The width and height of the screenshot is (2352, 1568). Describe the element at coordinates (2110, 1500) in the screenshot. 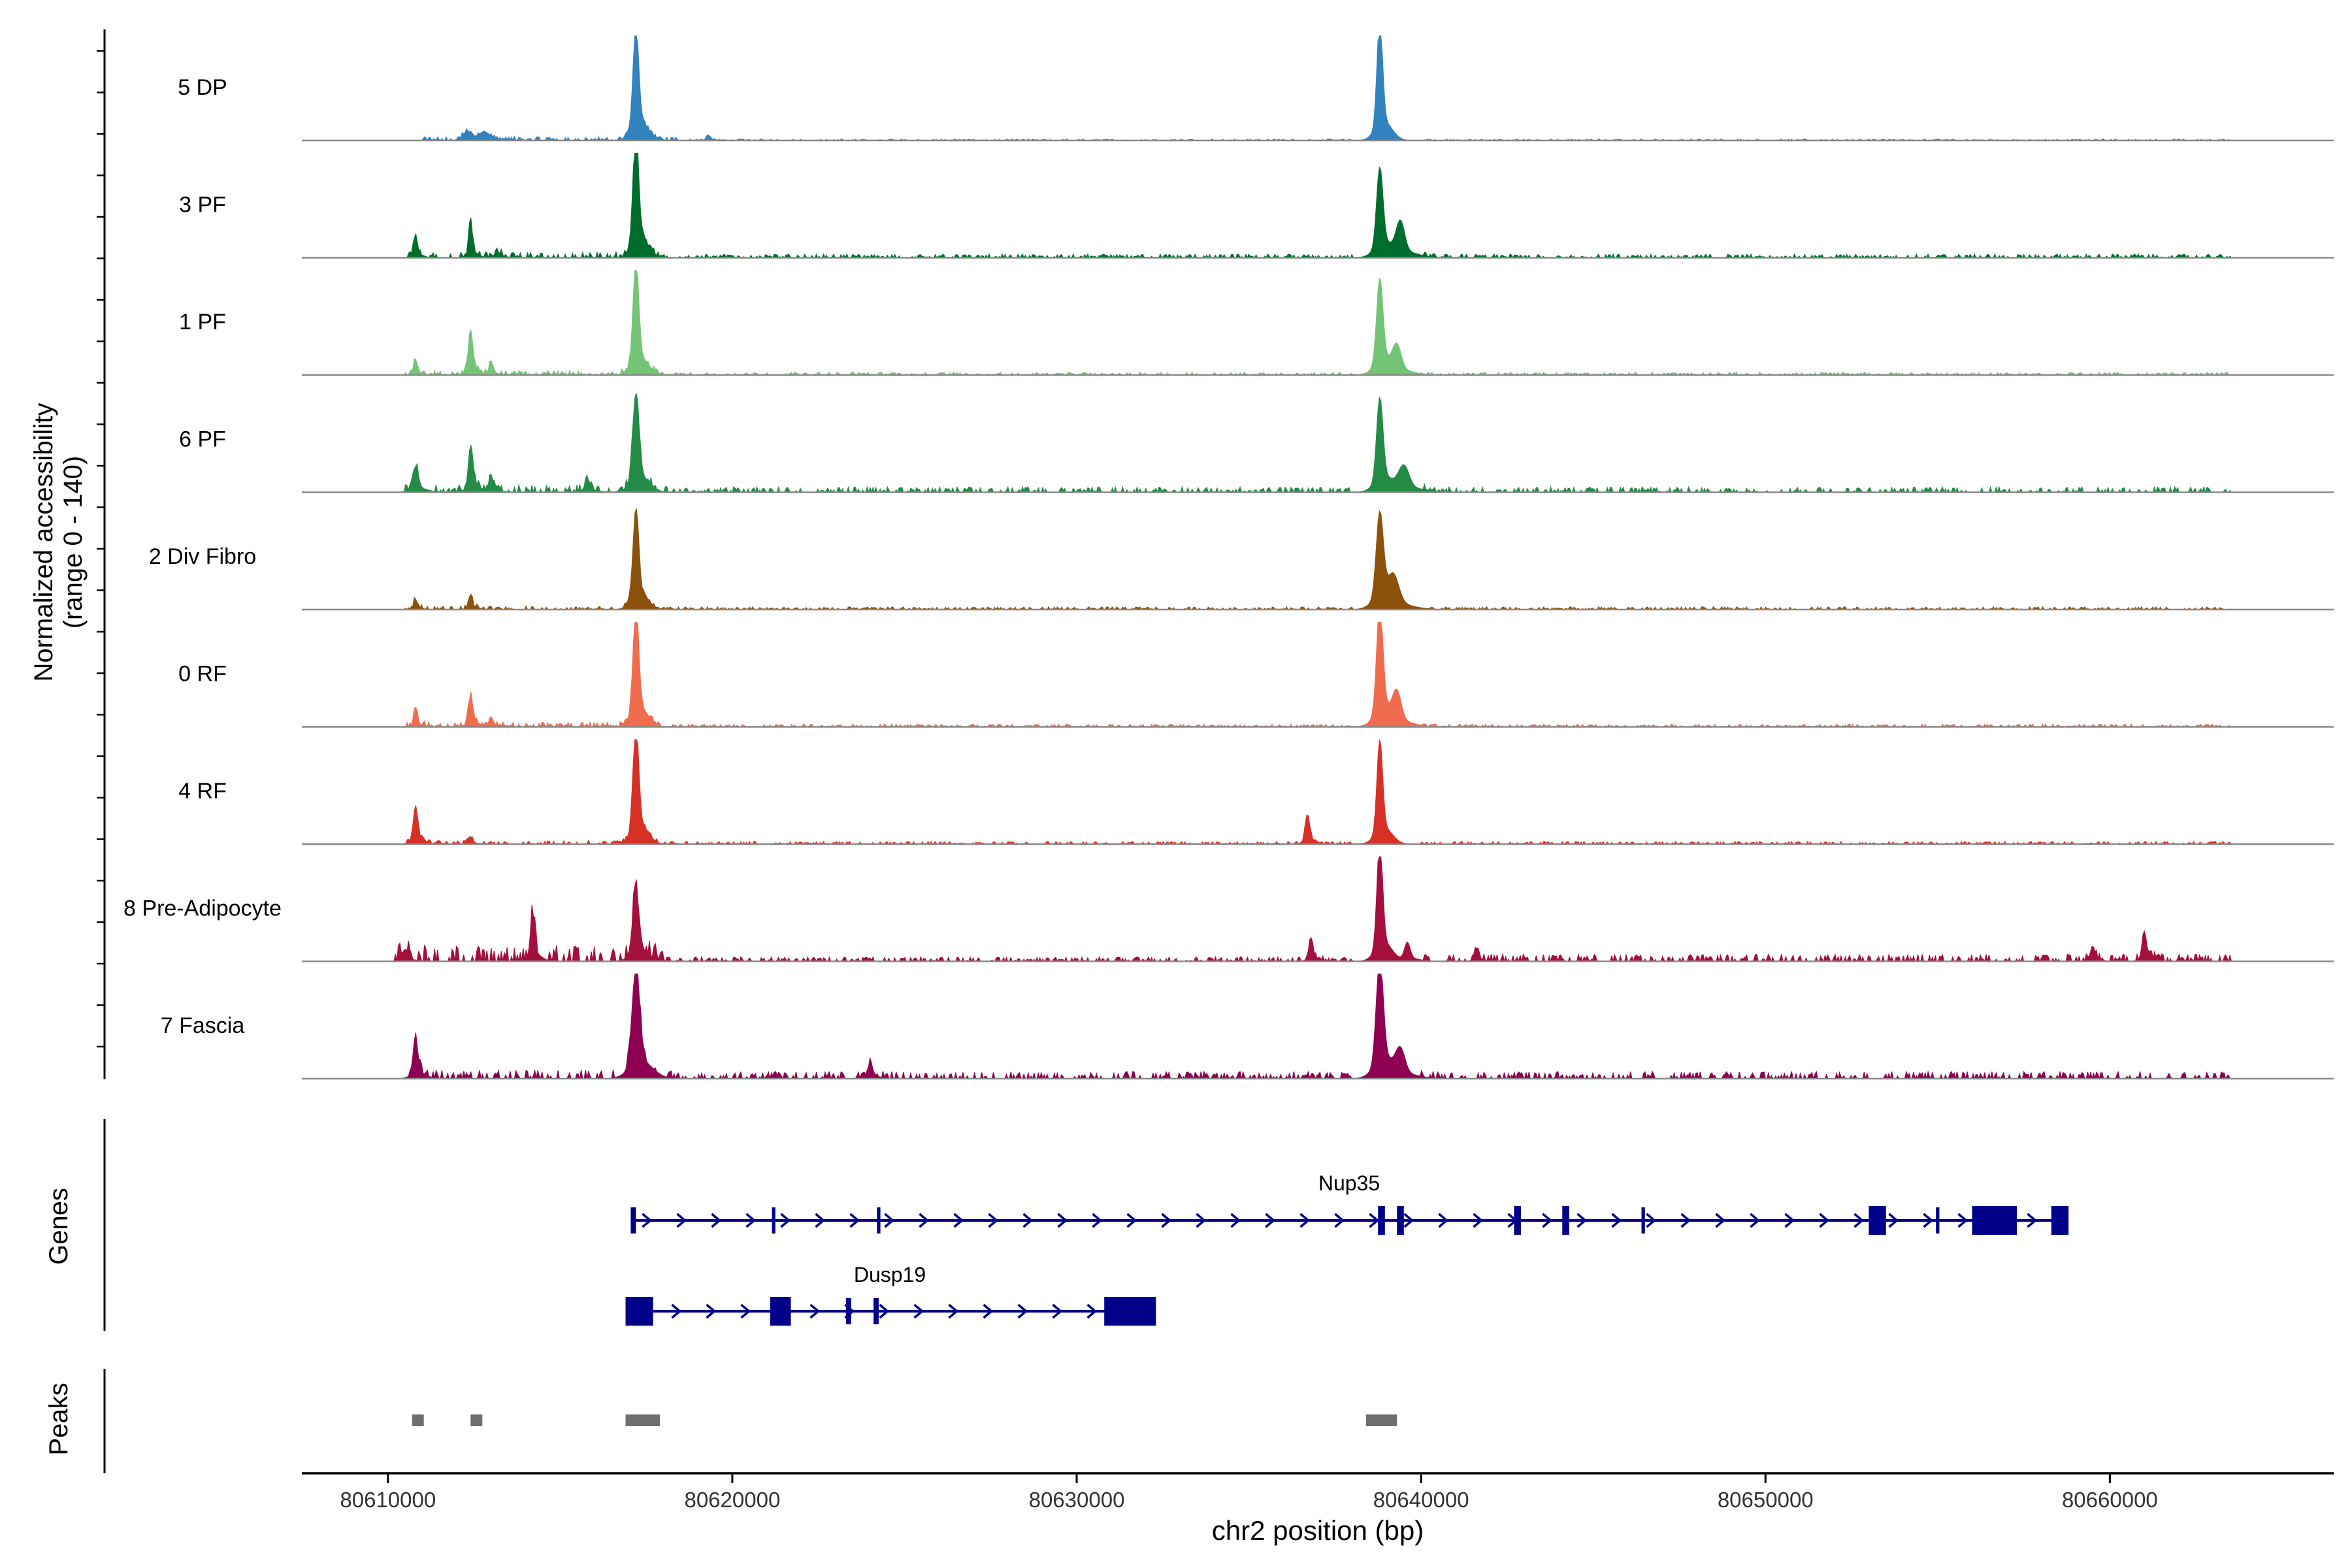

I see `x-tick-label: 80660000` at that location.